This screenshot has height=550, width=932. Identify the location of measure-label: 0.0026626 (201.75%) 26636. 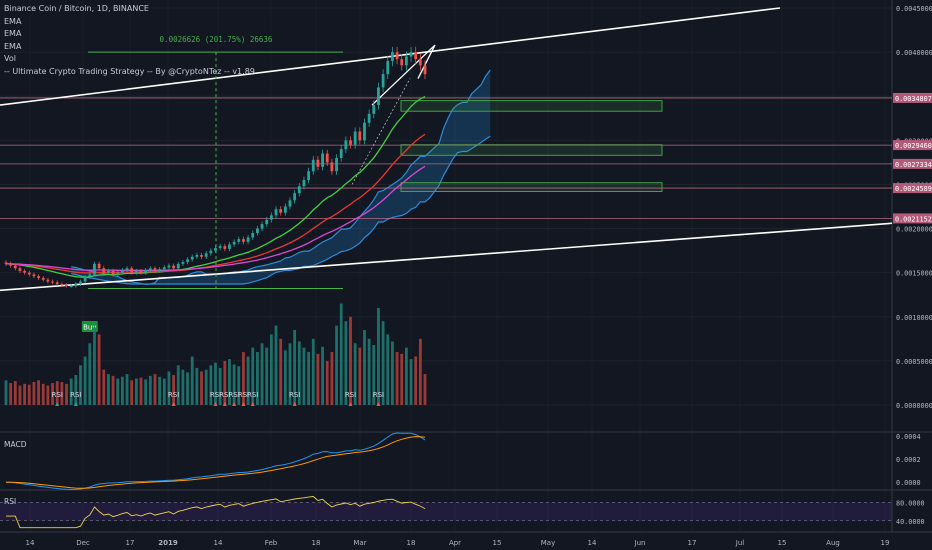
(216, 39).